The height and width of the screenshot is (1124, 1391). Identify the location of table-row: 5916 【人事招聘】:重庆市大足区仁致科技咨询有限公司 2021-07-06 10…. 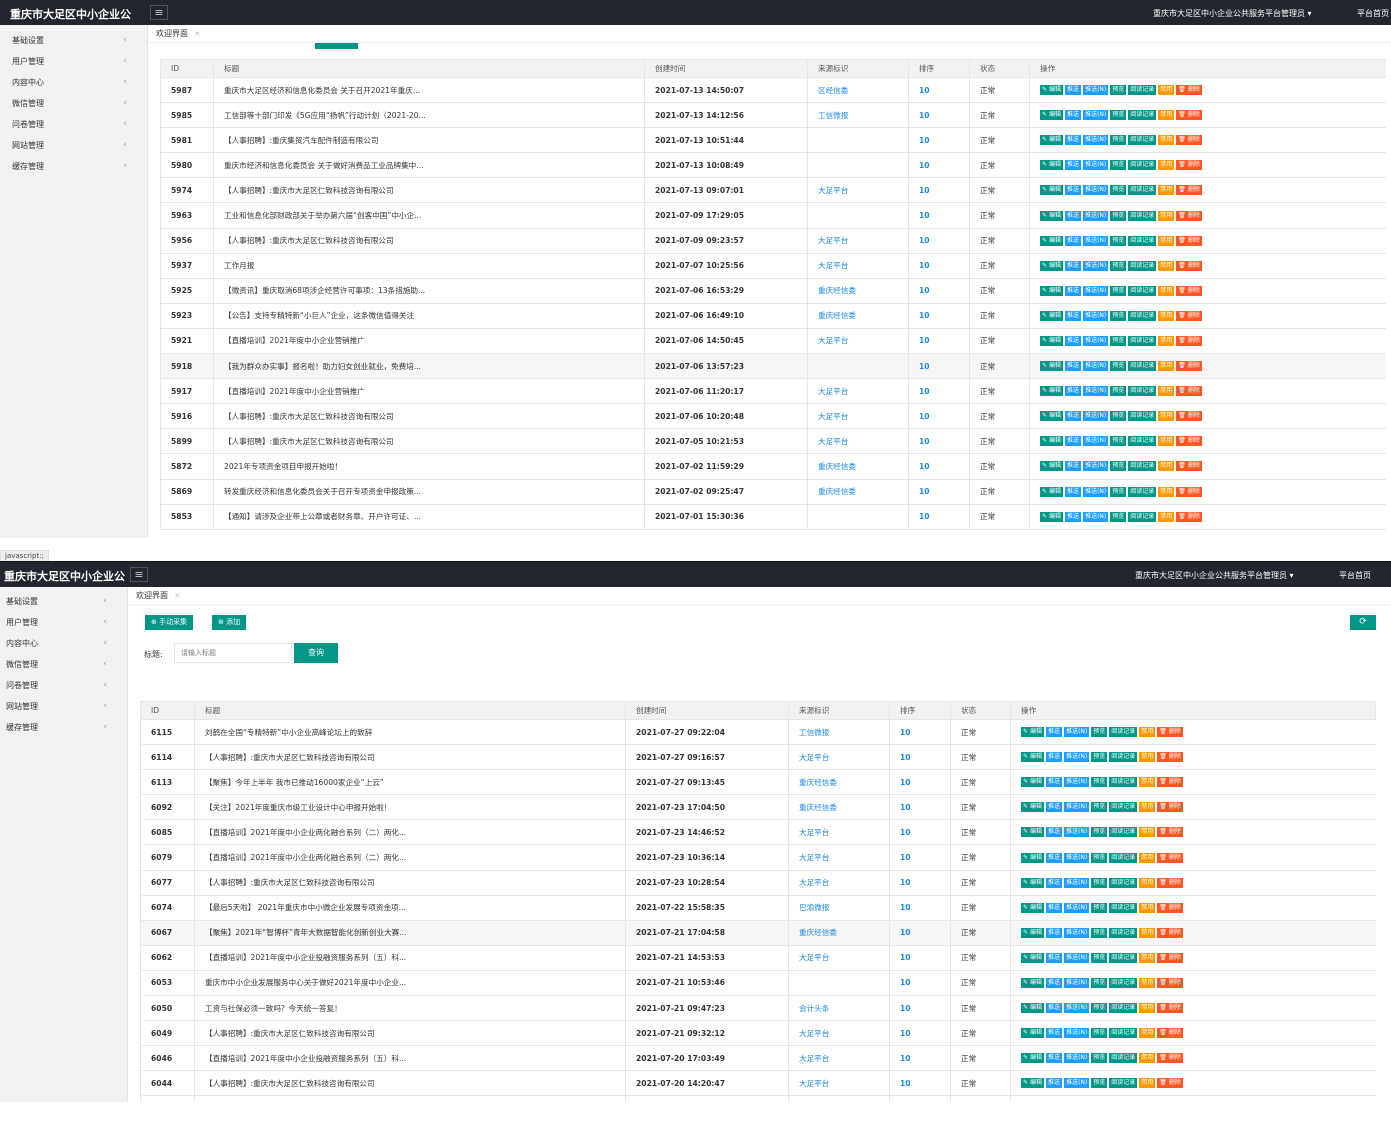
(773, 416).